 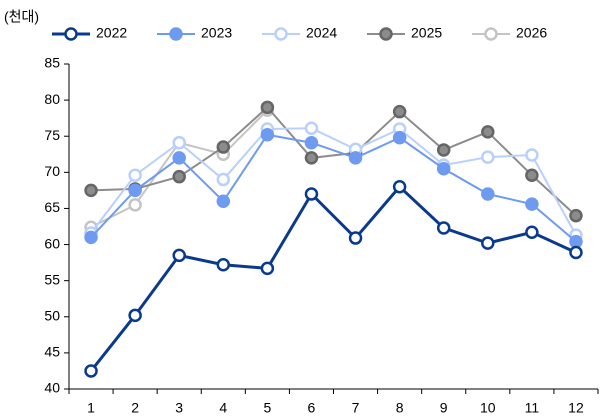 I want to click on x-tick-label: 5, so click(x=267, y=408).